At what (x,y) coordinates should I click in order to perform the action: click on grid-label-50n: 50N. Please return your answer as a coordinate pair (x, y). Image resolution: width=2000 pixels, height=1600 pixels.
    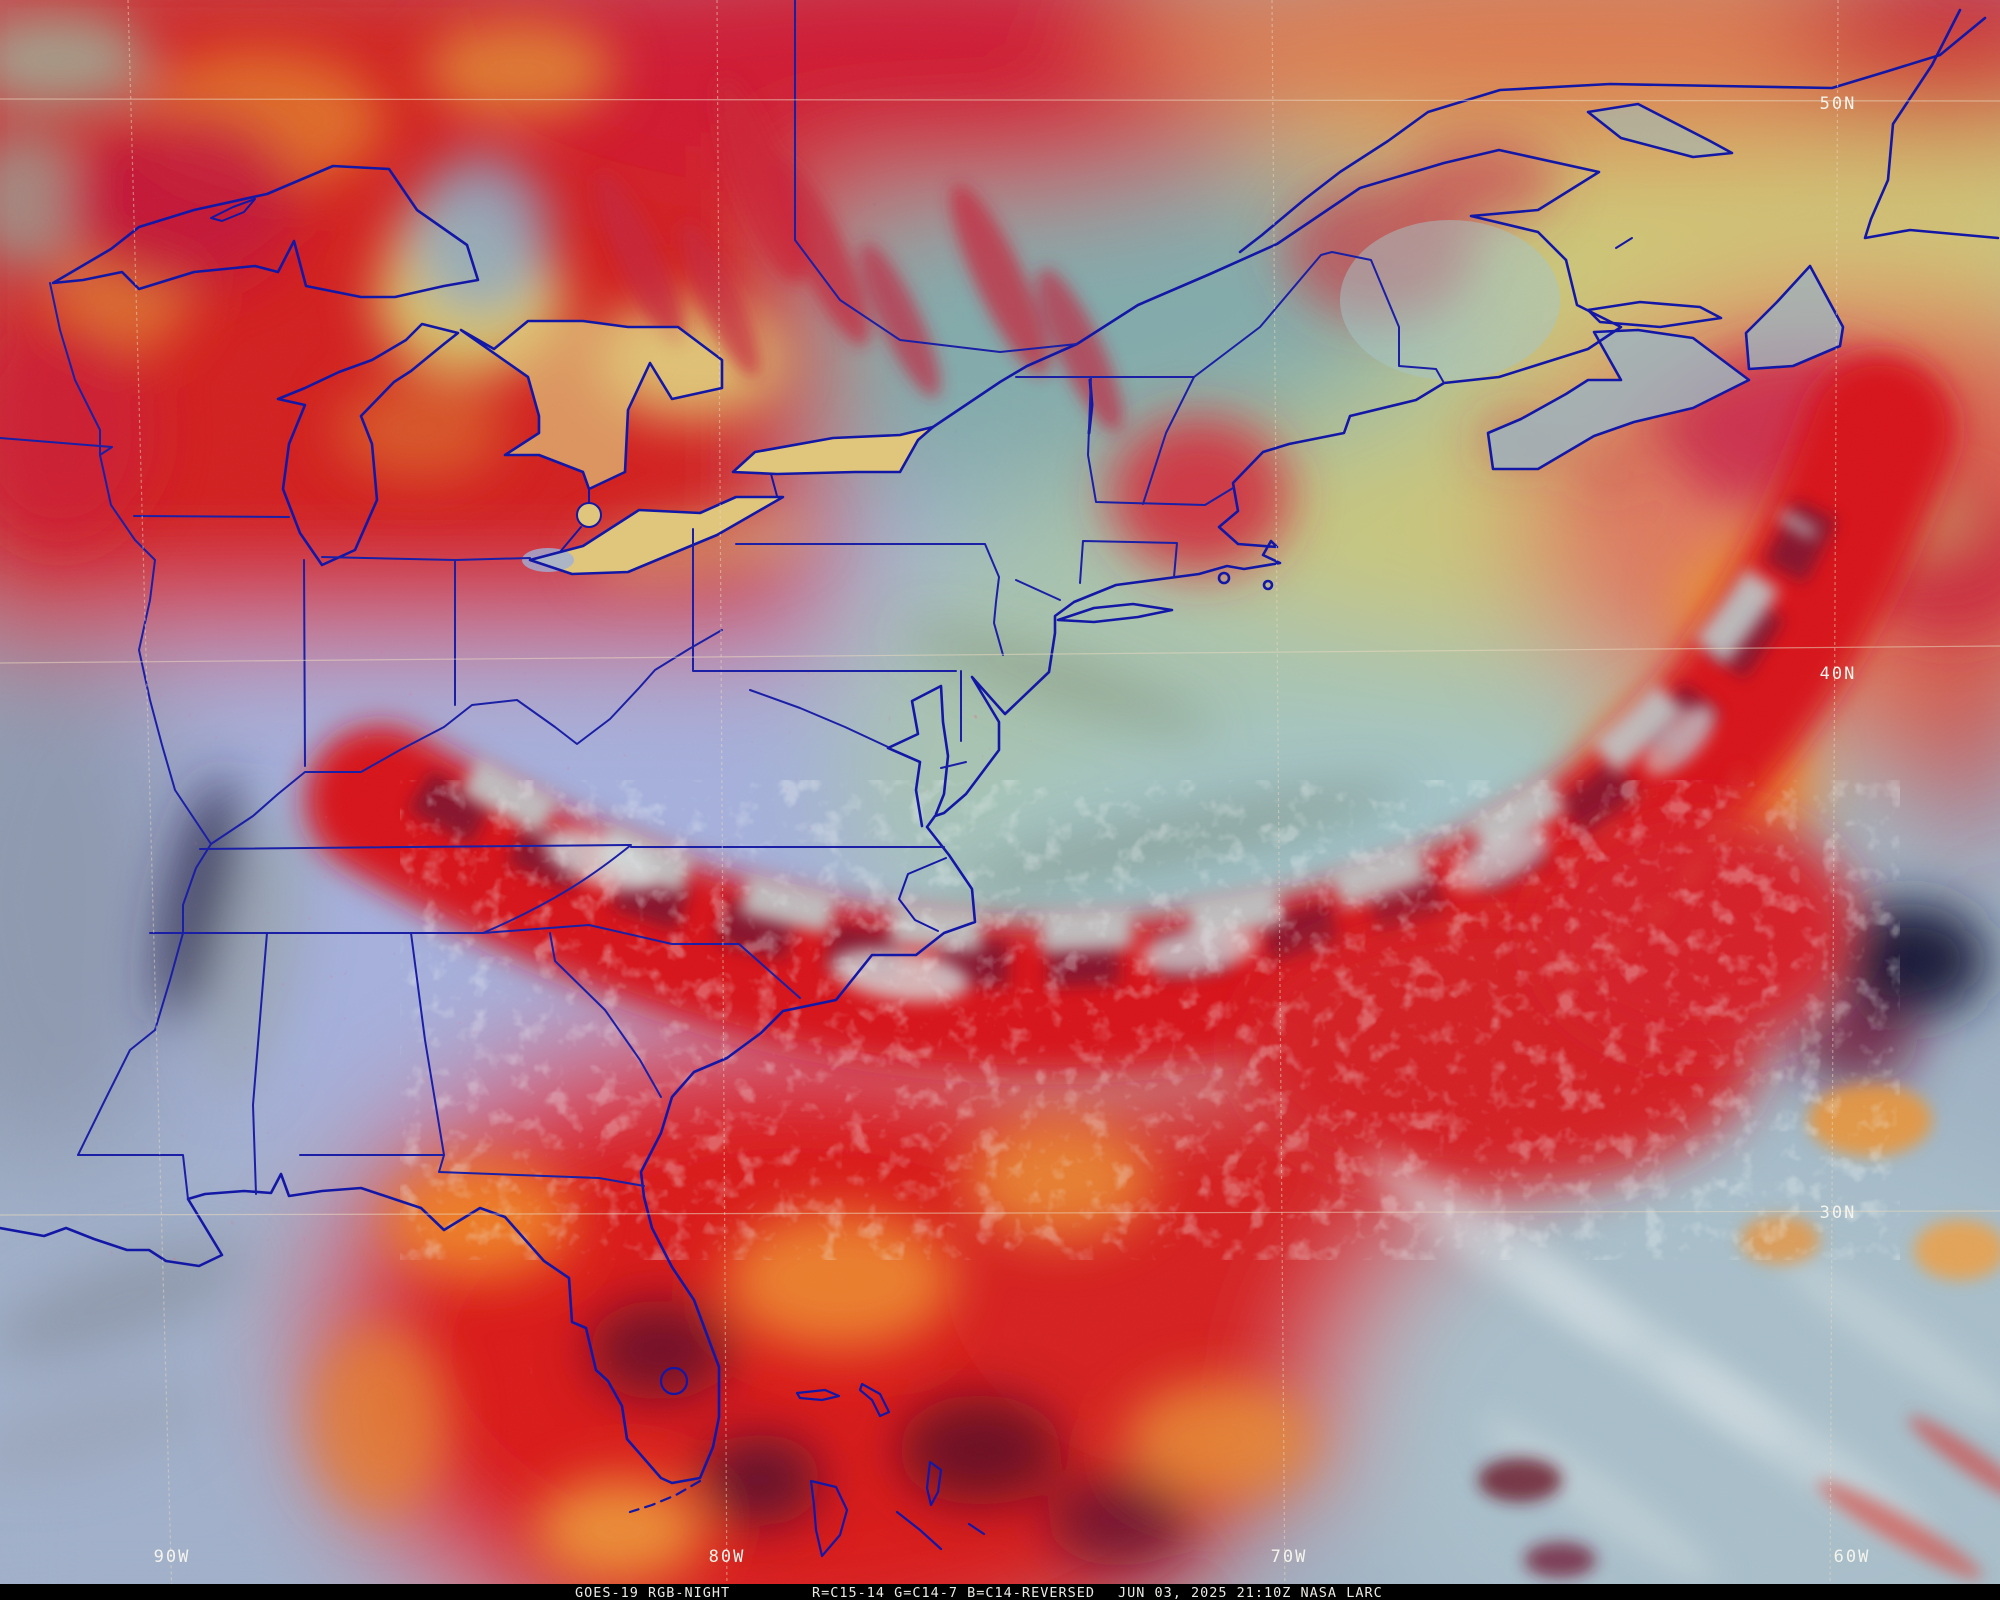
    Looking at the image, I should click on (1838, 104).